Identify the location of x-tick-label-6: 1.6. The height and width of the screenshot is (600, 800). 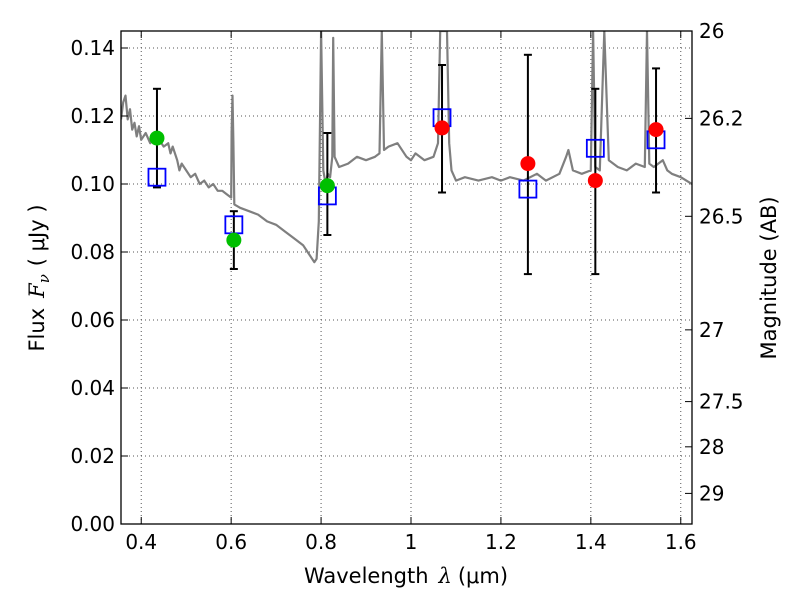
(681, 542).